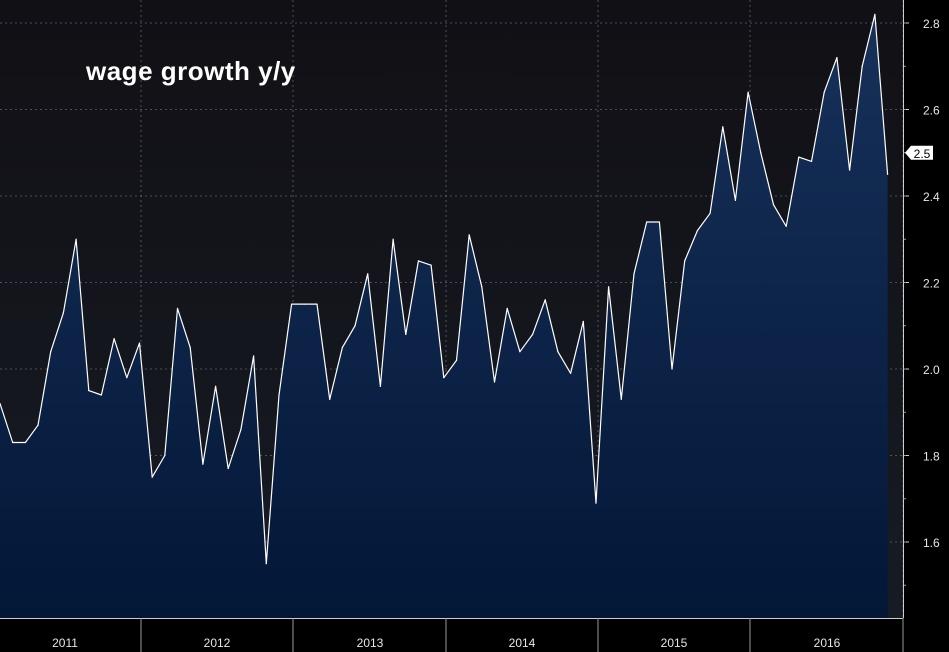 This screenshot has height=652, width=949. What do you see at coordinates (191, 71) in the screenshot?
I see `chart-title: wage growth y/y` at bounding box center [191, 71].